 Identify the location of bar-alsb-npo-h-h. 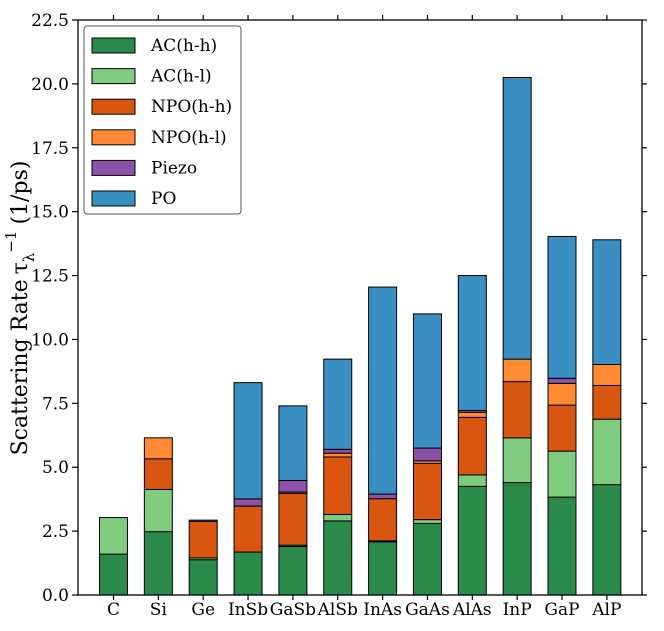
(338, 485).